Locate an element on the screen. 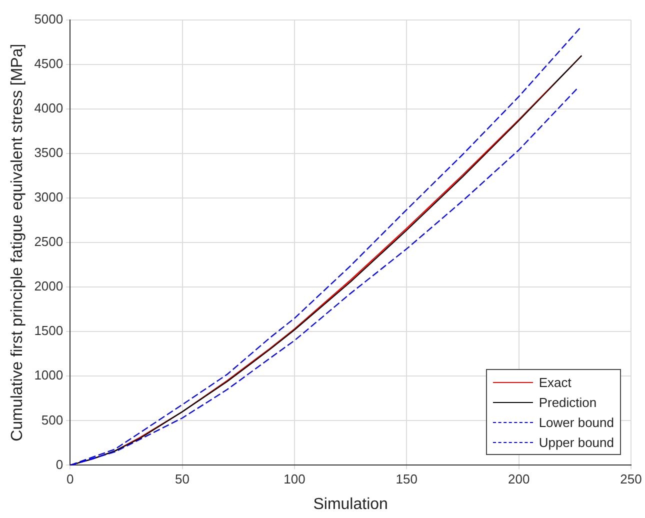  y-tick-label: 3000 is located at coordinates (49, 197).